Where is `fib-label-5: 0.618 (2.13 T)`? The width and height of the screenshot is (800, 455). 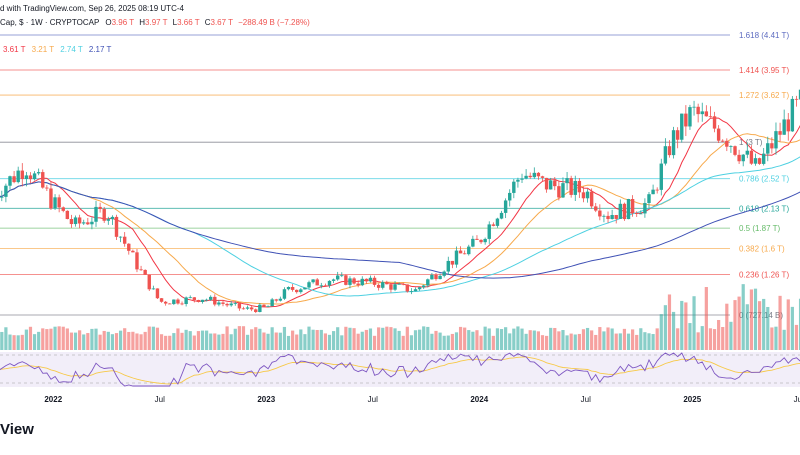 fib-label-5: 0.618 (2.13 T) is located at coordinates (764, 208).